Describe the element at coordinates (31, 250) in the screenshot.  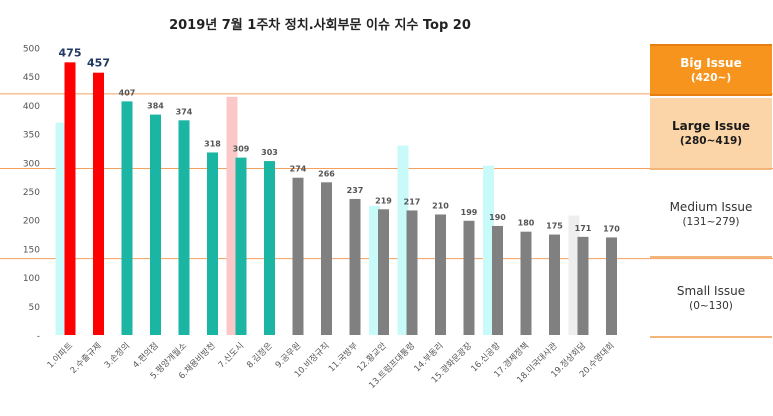
I see `y-tick-label: 150` at that location.